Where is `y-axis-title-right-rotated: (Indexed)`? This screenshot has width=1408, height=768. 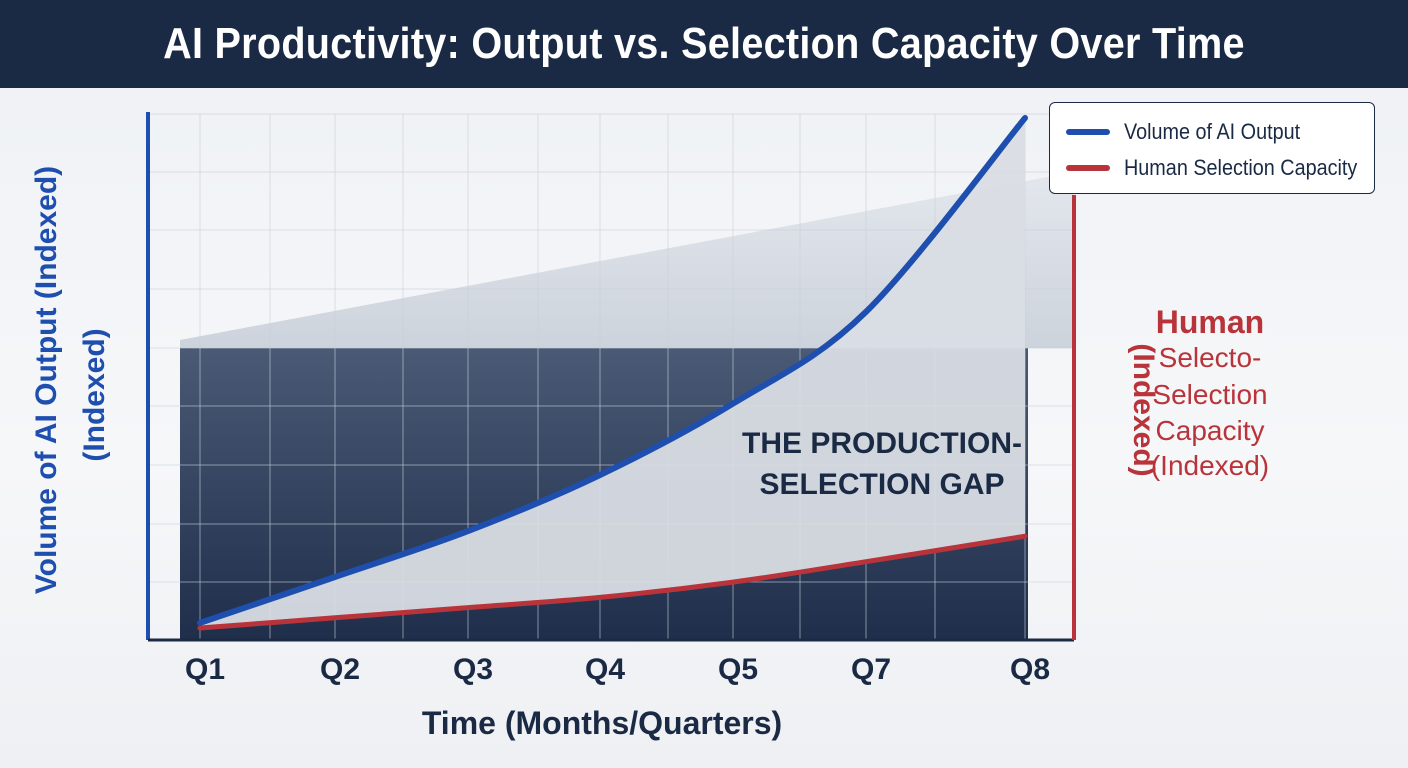
y-axis-title-right-rotated: (Indexed) is located at coordinates (1143, 409).